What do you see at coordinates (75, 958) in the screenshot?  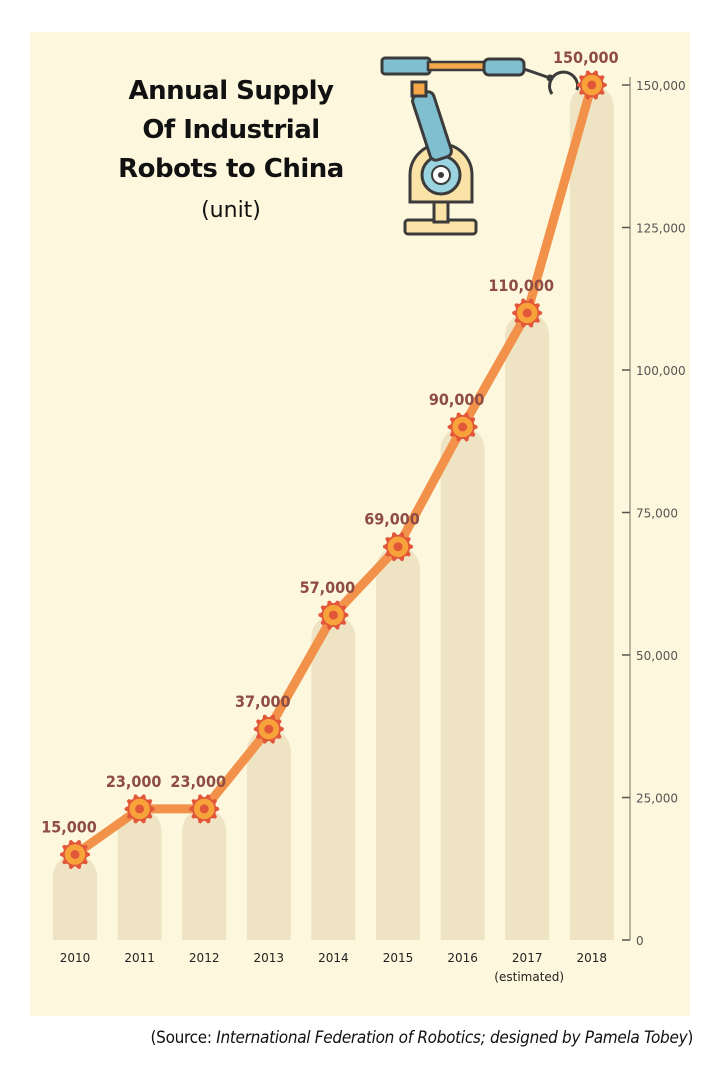 I see `x-tick-label-2010: 2010` at bounding box center [75, 958].